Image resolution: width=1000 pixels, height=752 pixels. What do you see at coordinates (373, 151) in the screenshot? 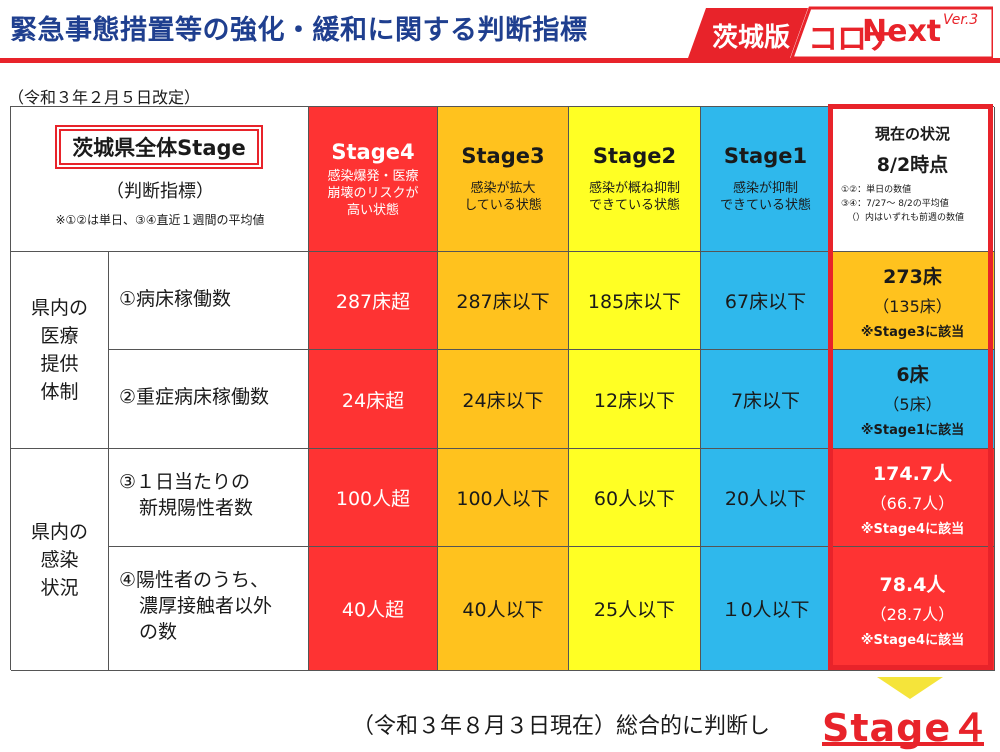
I see `stage-name: Stage4` at bounding box center [373, 151].